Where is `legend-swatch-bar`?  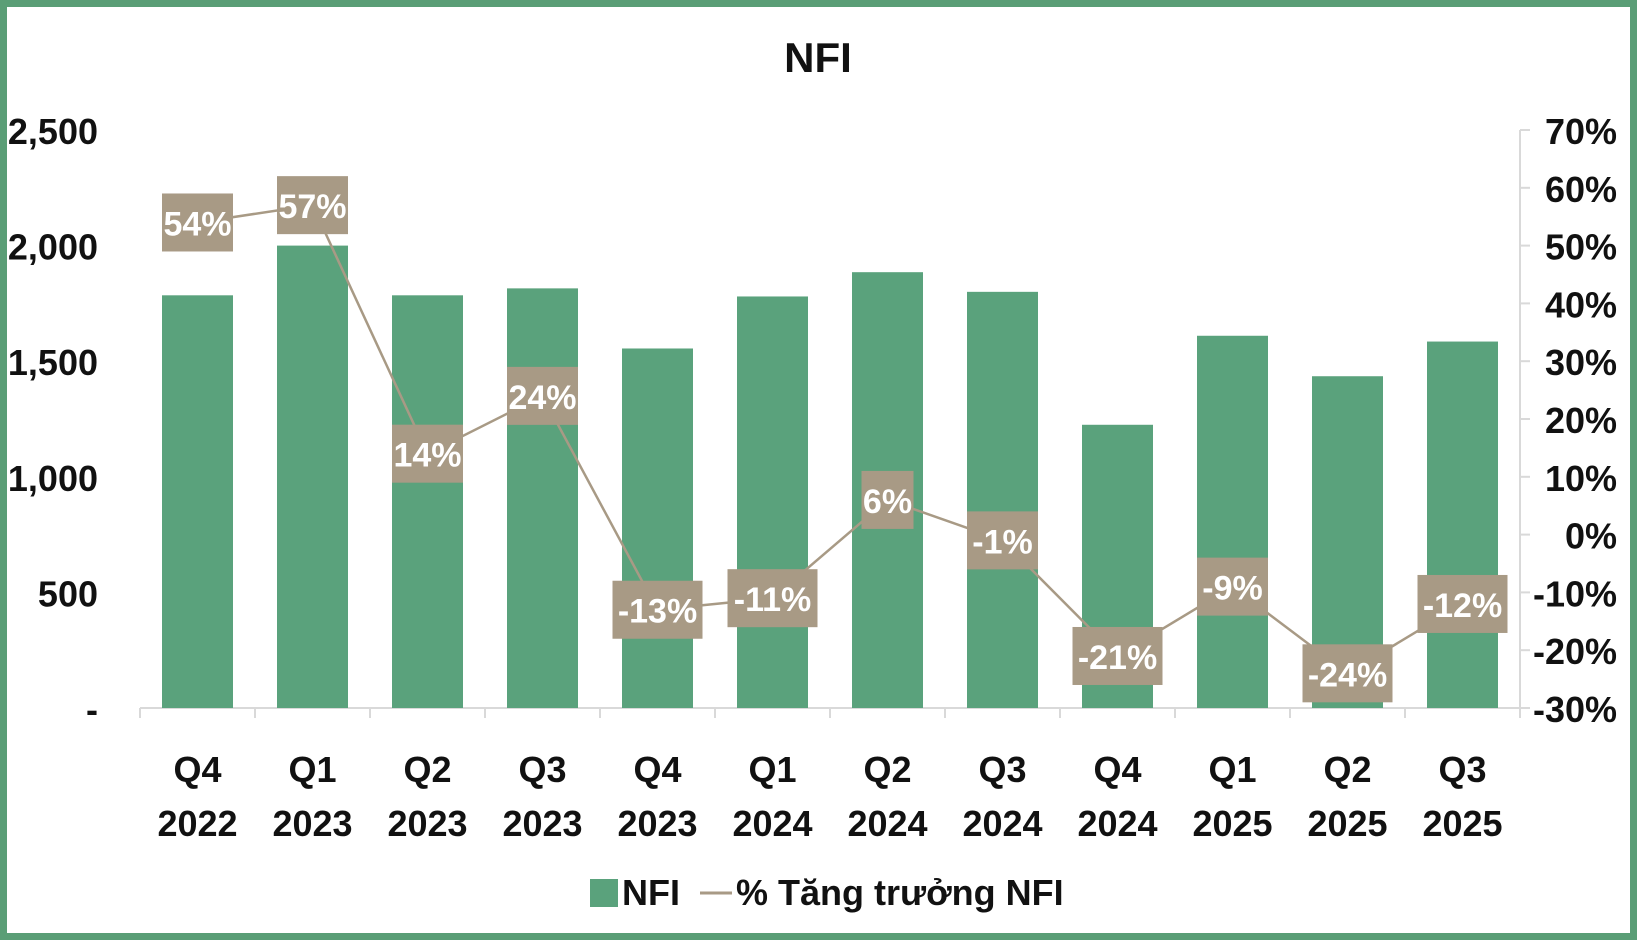
legend-swatch-bar is located at coordinates (604, 893).